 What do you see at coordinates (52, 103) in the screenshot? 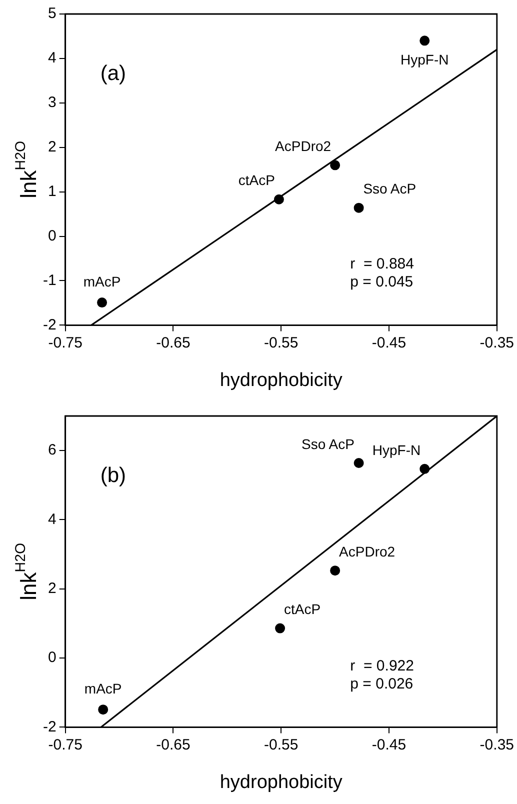
I see `y-tick-label: 3` at bounding box center [52, 103].